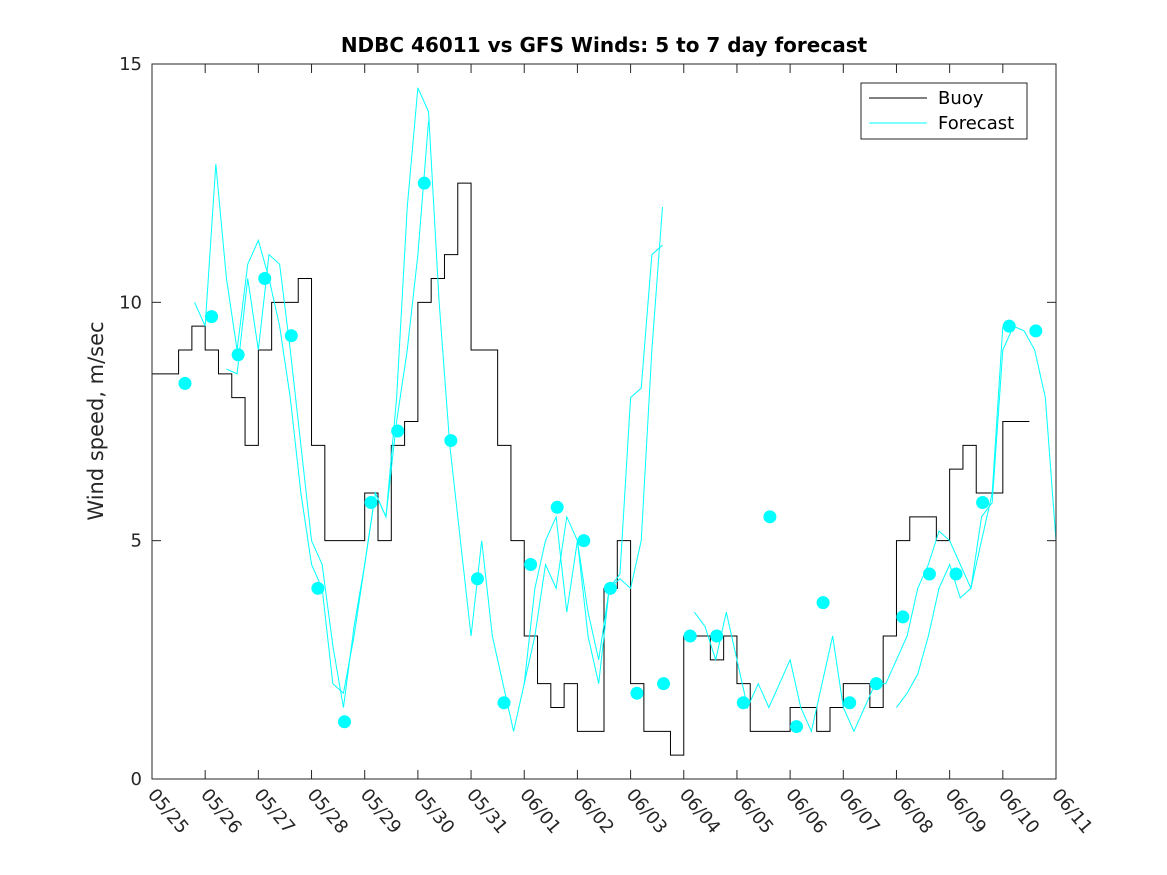  I want to click on x-tick-label: 06/08, so click(912, 811).